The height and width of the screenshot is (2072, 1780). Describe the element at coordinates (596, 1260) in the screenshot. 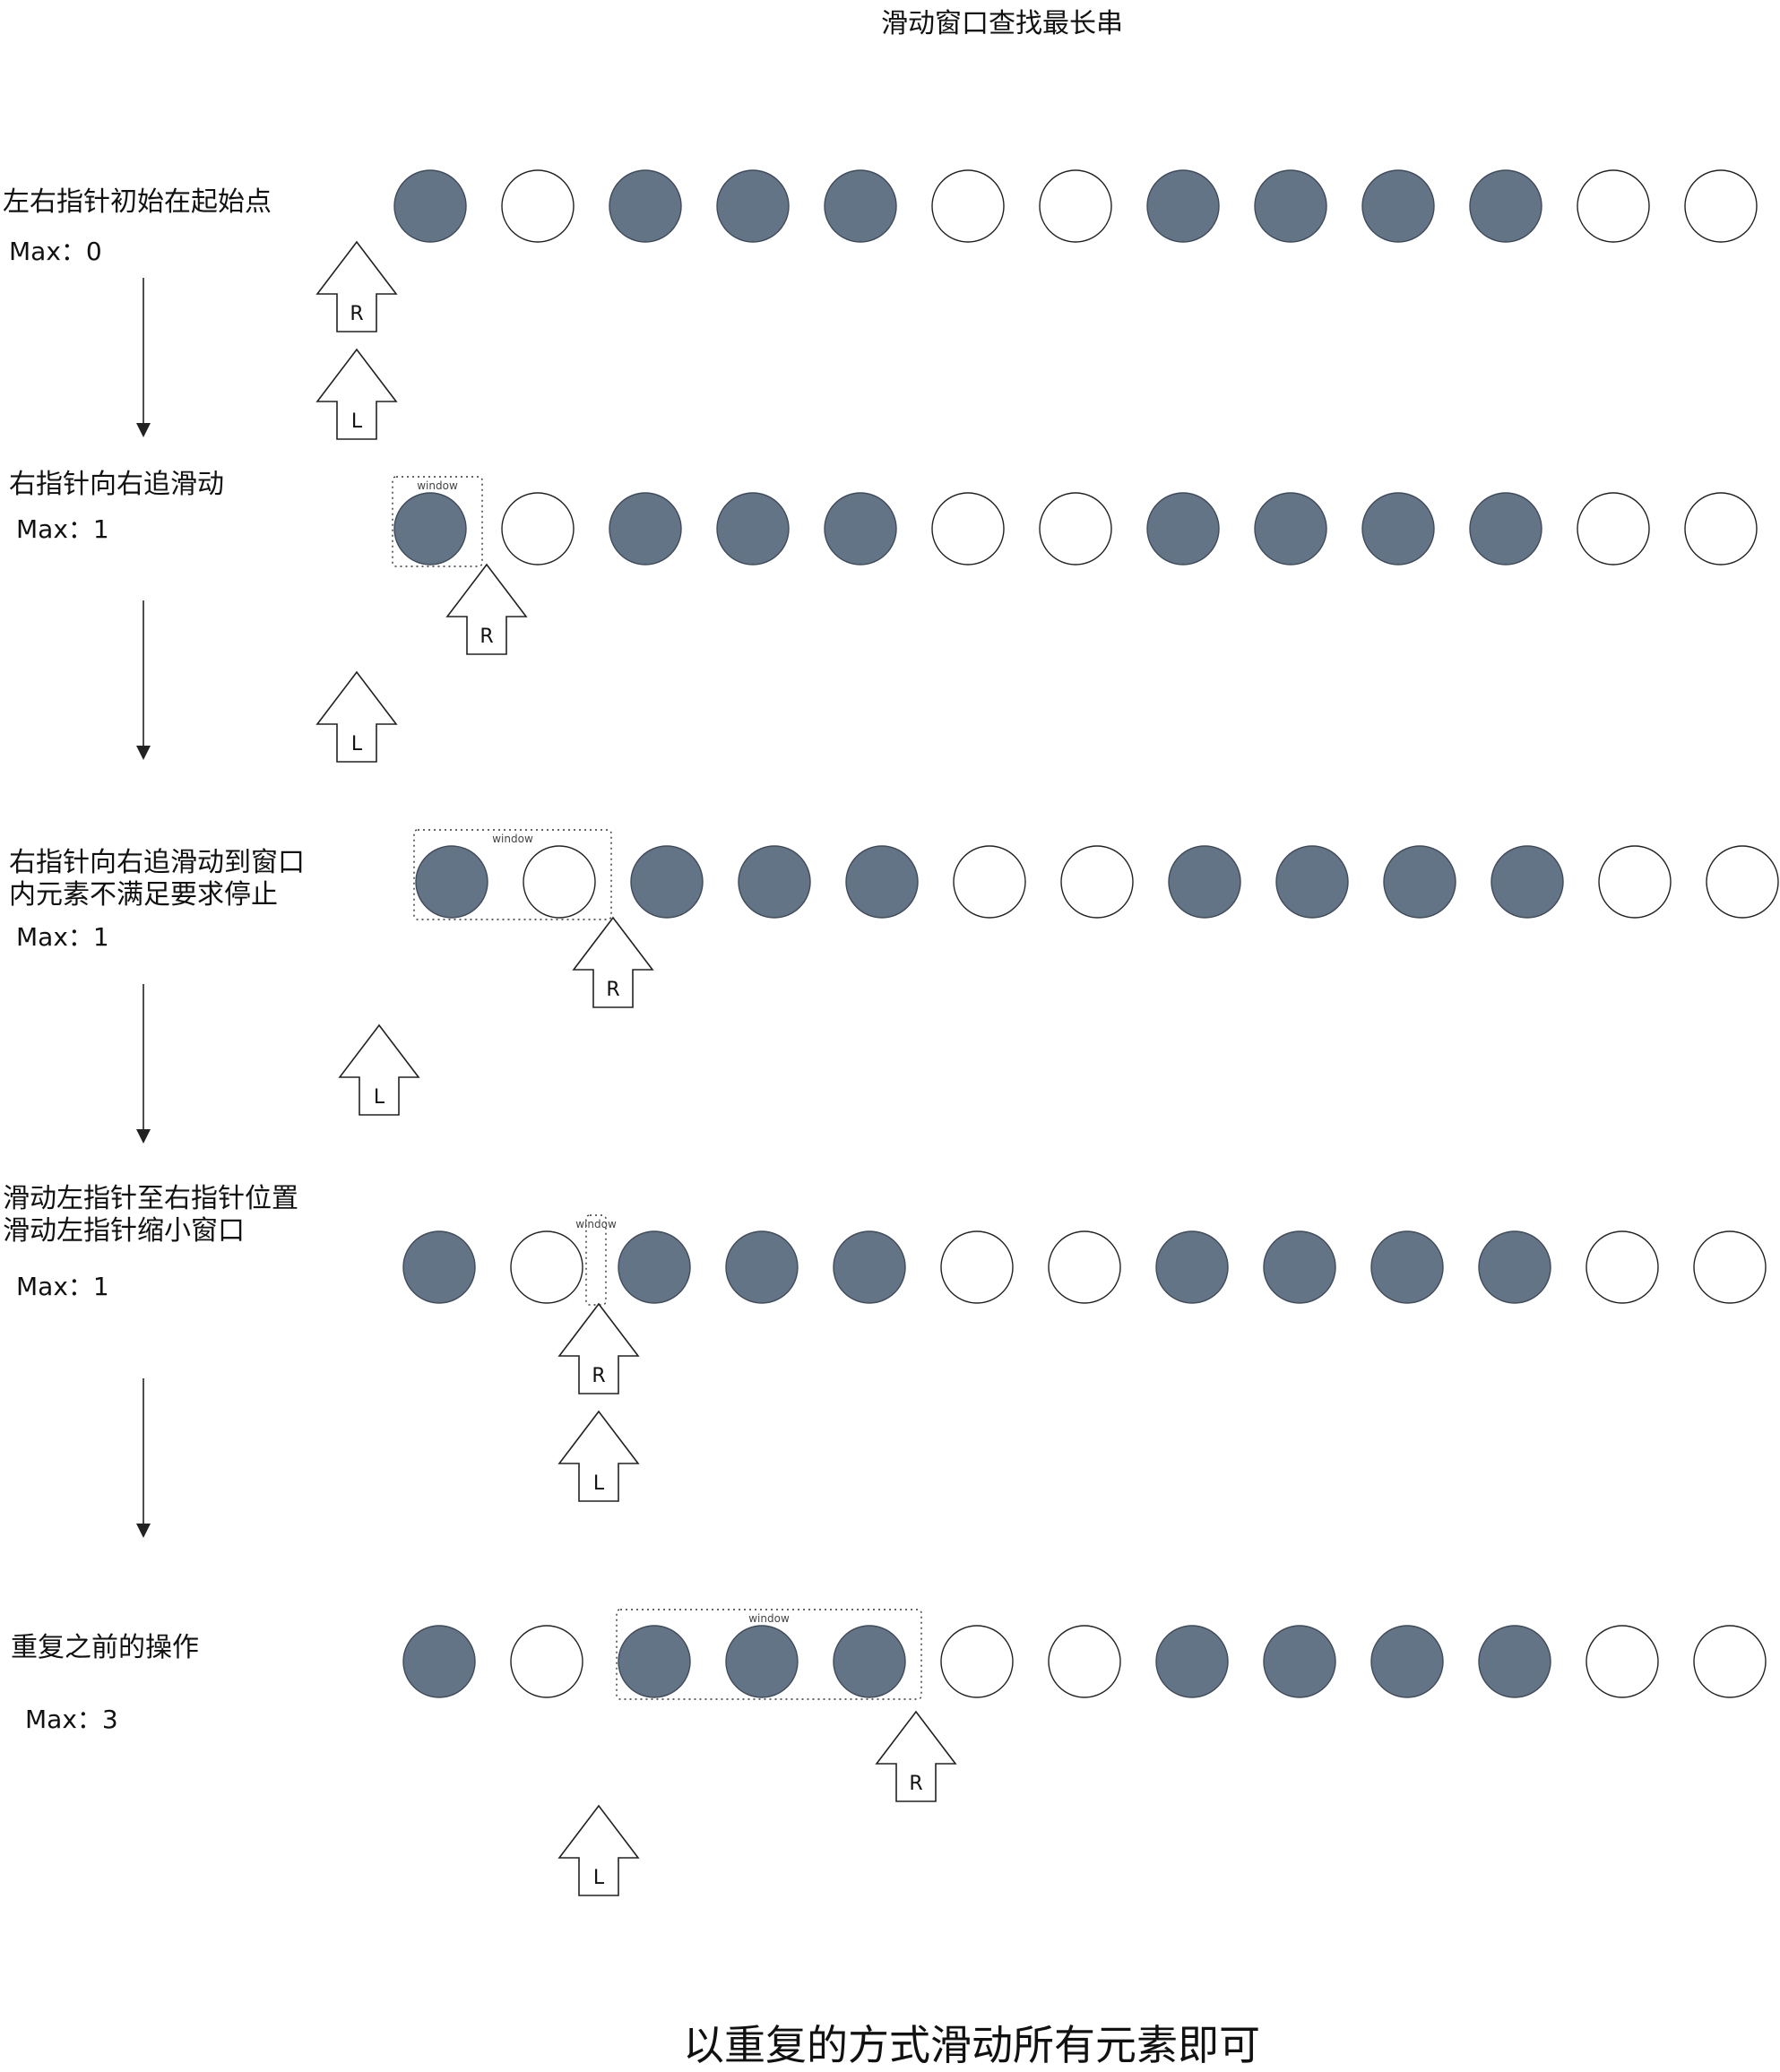

I see `step-4-window-box` at that location.